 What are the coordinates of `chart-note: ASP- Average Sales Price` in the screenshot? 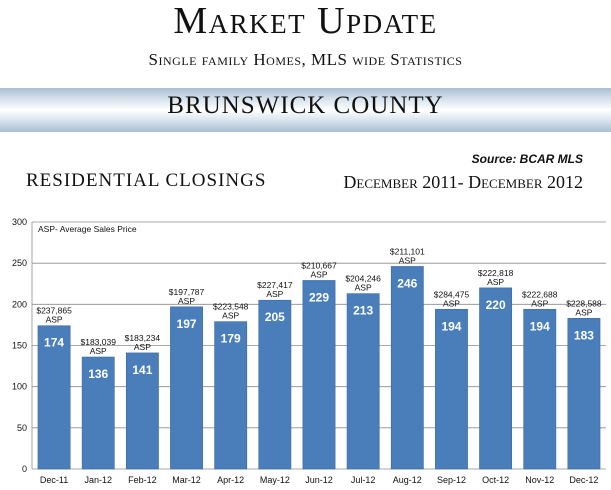 It's located at (87, 229).